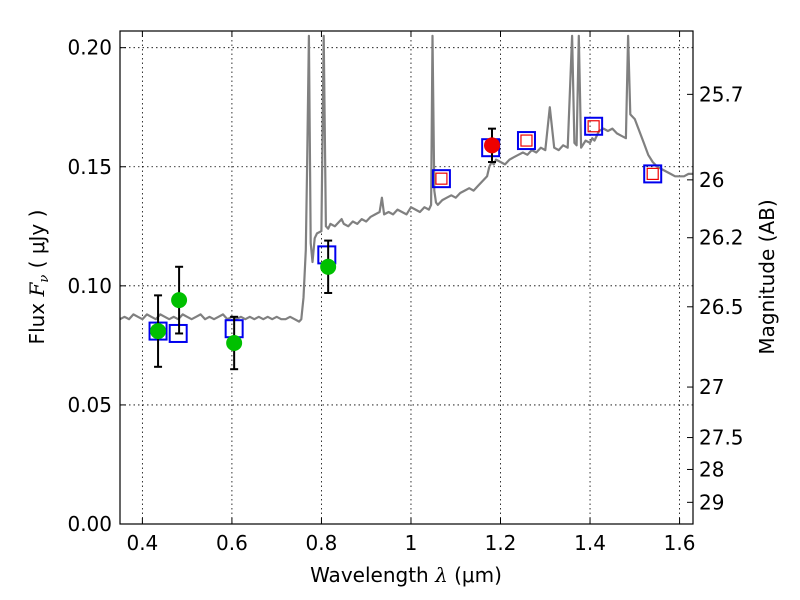  What do you see at coordinates (721, 94) in the screenshot?
I see `y-right-tick-label: 25.7` at bounding box center [721, 94].